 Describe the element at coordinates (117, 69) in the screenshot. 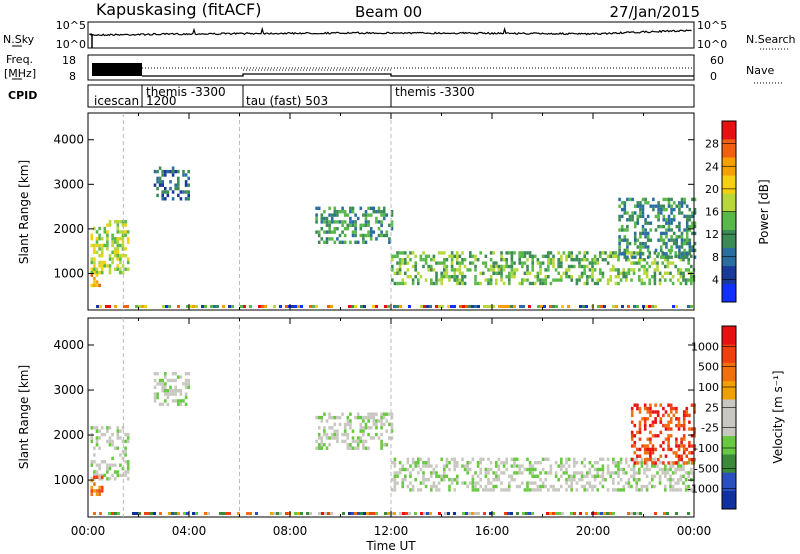

I see `freq-icescan-block` at that location.